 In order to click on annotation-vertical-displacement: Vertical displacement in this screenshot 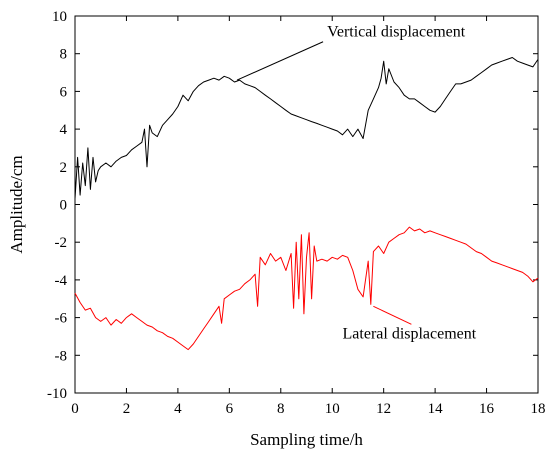, I will do `click(396, 32)`.